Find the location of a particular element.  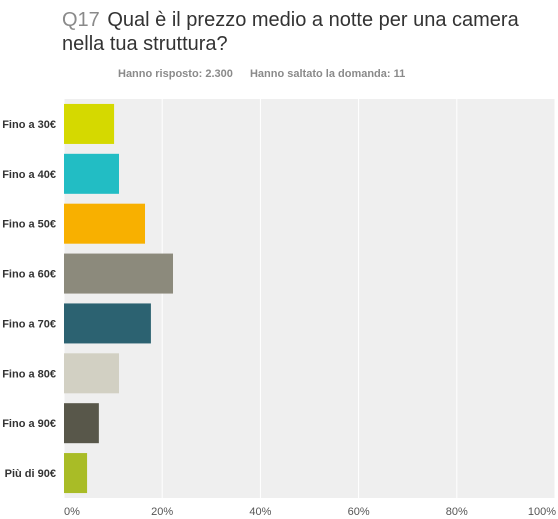

answered-count: Hanno risposto: 2.300 is located at coordinates (175, 74).